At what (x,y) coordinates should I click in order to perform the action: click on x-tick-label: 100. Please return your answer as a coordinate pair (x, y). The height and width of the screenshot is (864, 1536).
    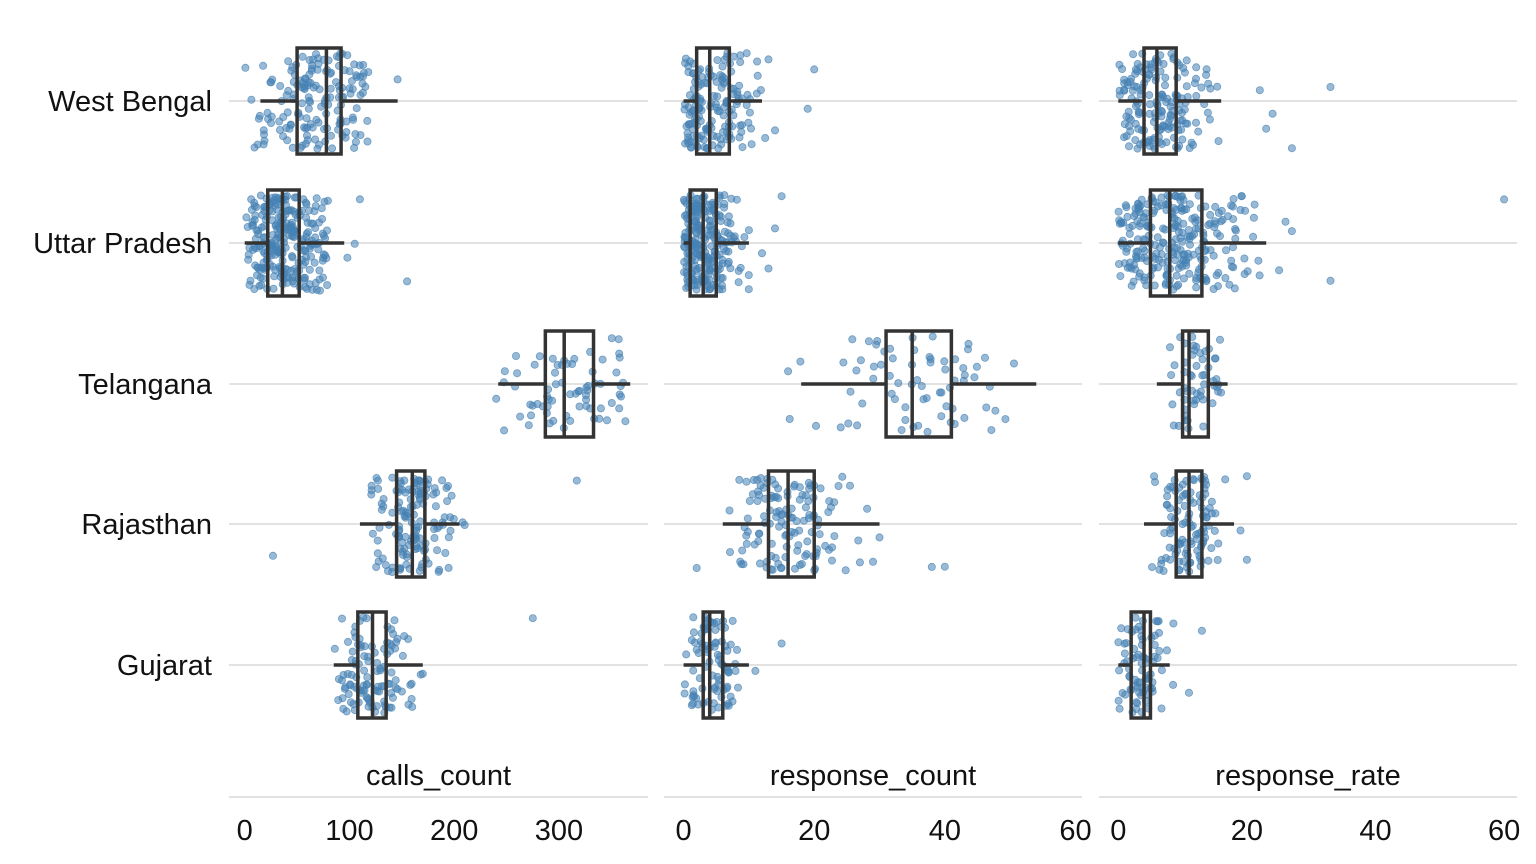
    Looking at the image, I should click on (349, 831).